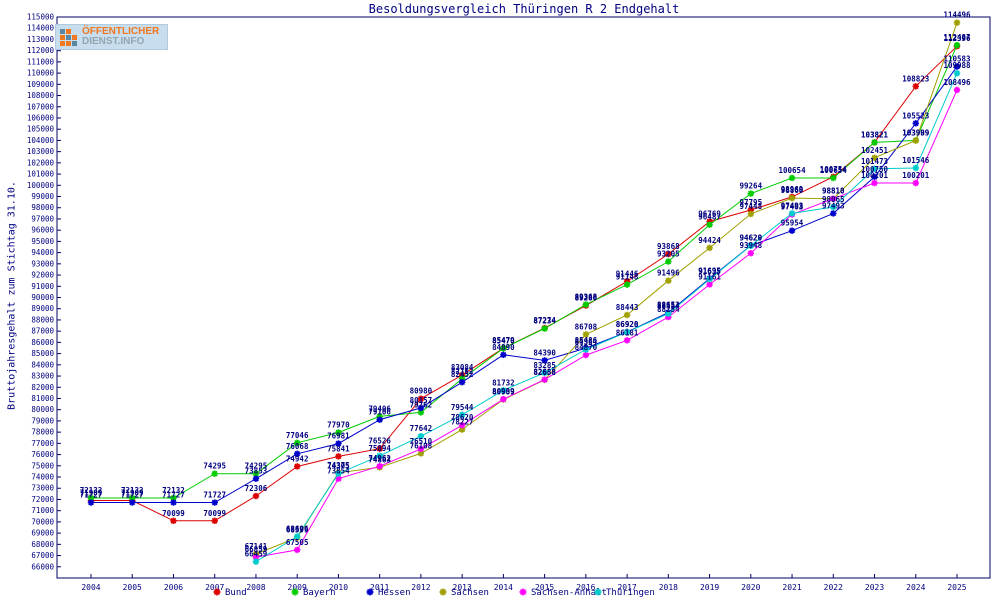 This screenshot has height=600, width=1000. I want to click on svg-text: 82688, so click(544, 372).